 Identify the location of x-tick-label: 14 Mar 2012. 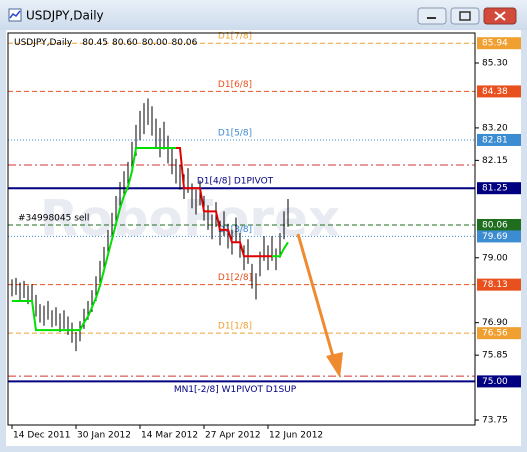
(169, 436).